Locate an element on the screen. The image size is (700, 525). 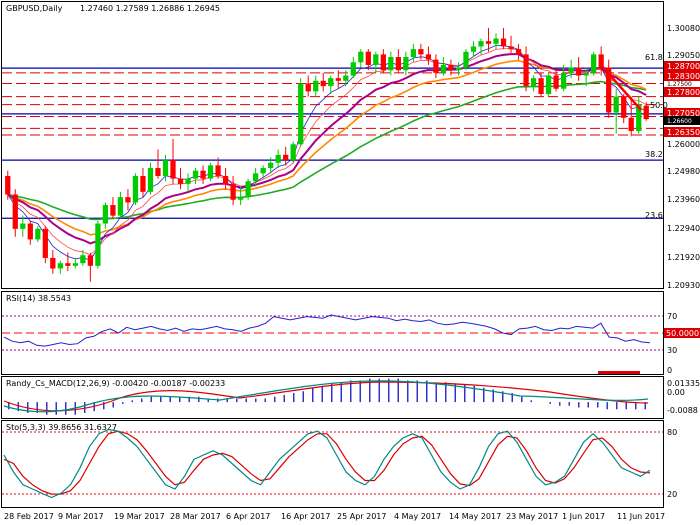
price-tag-1-28700: 1.28700 is located at coordinates (683, 66).